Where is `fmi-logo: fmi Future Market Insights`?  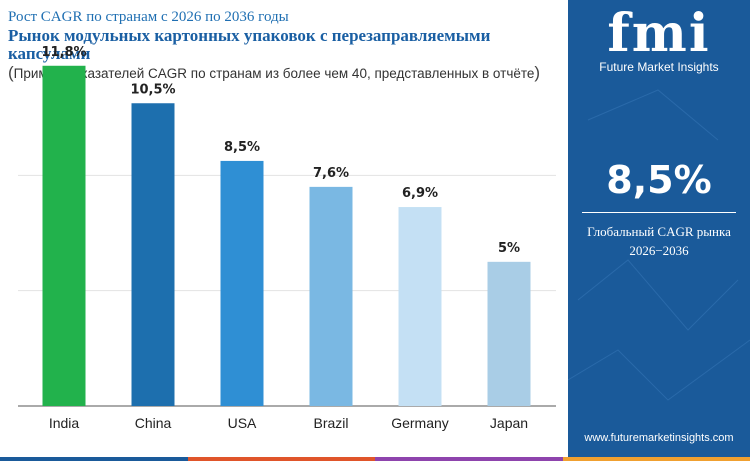
fmi-logo: fmi Future Market Insights is located at coordinates (659, 39).